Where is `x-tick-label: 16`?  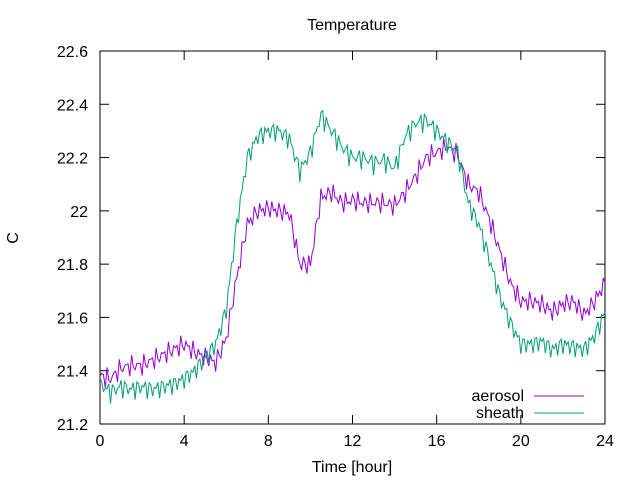
x-tick-label: 16 is located at coordinates (437, 441).